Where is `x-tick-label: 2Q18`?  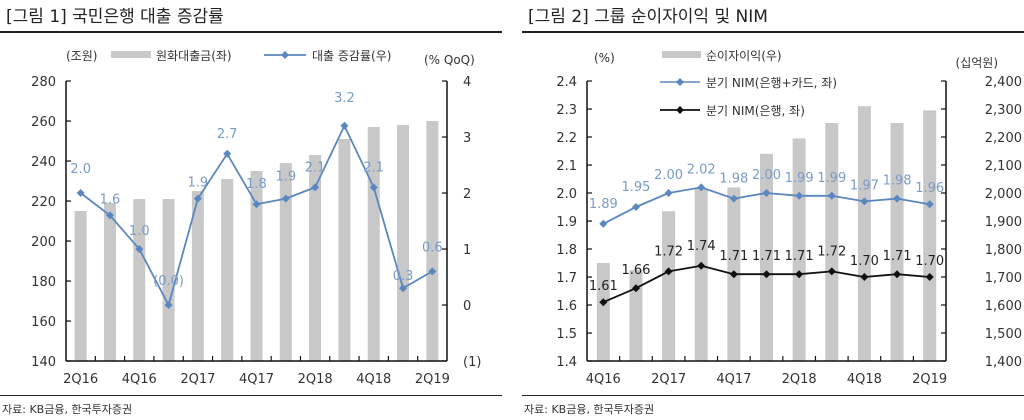
x-tick-label: 2Q18 is located at coordinates (799, 379).